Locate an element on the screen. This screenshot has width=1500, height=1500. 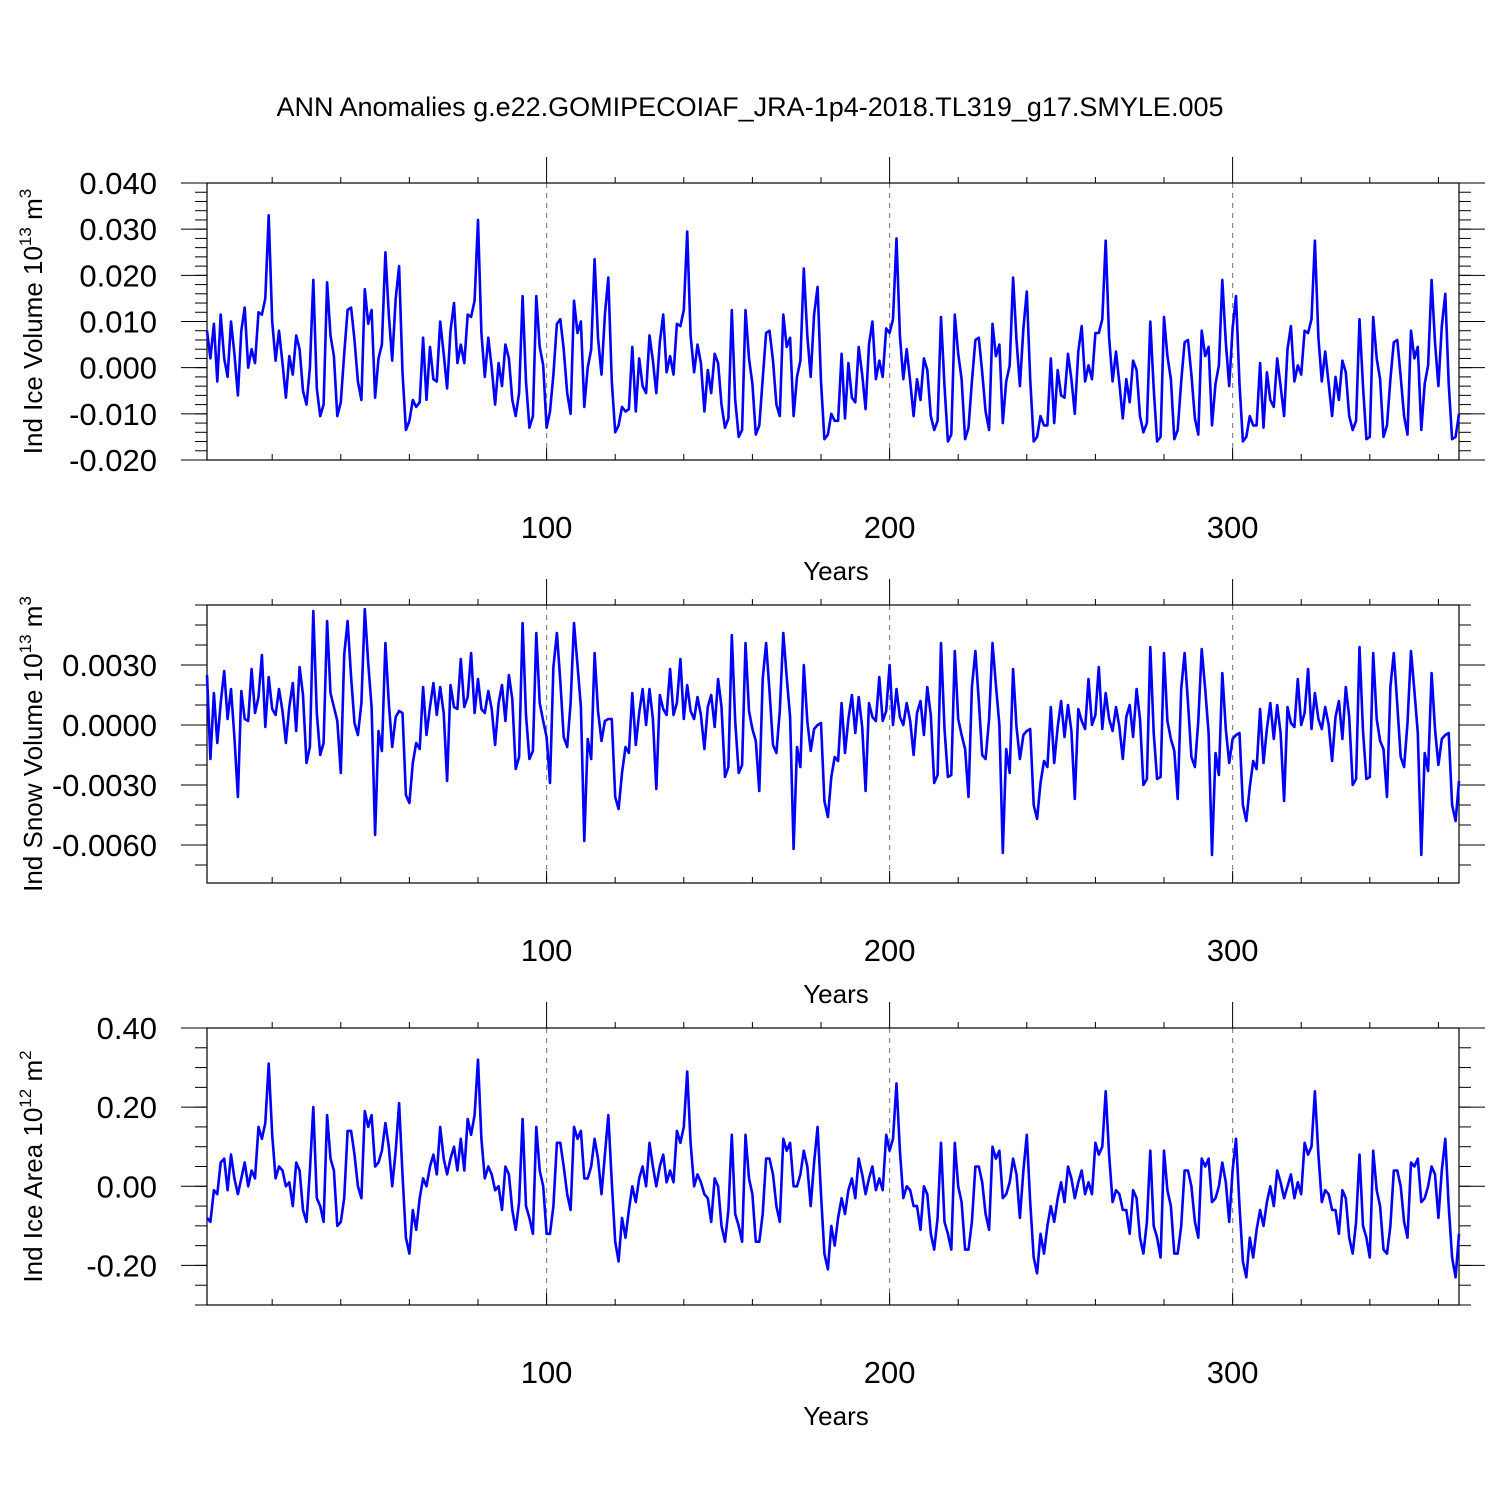
y-axis-label: Ind Ice Area 1012 m2 is located at coordinates (32, 1166).